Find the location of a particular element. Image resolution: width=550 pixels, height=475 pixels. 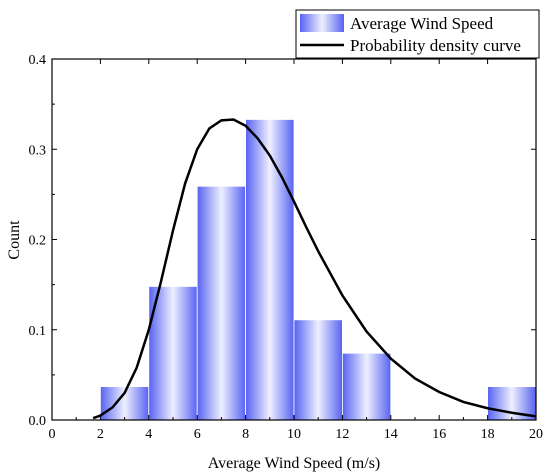

y-tick-label: 0.4 is located at coordinates (38, 60).